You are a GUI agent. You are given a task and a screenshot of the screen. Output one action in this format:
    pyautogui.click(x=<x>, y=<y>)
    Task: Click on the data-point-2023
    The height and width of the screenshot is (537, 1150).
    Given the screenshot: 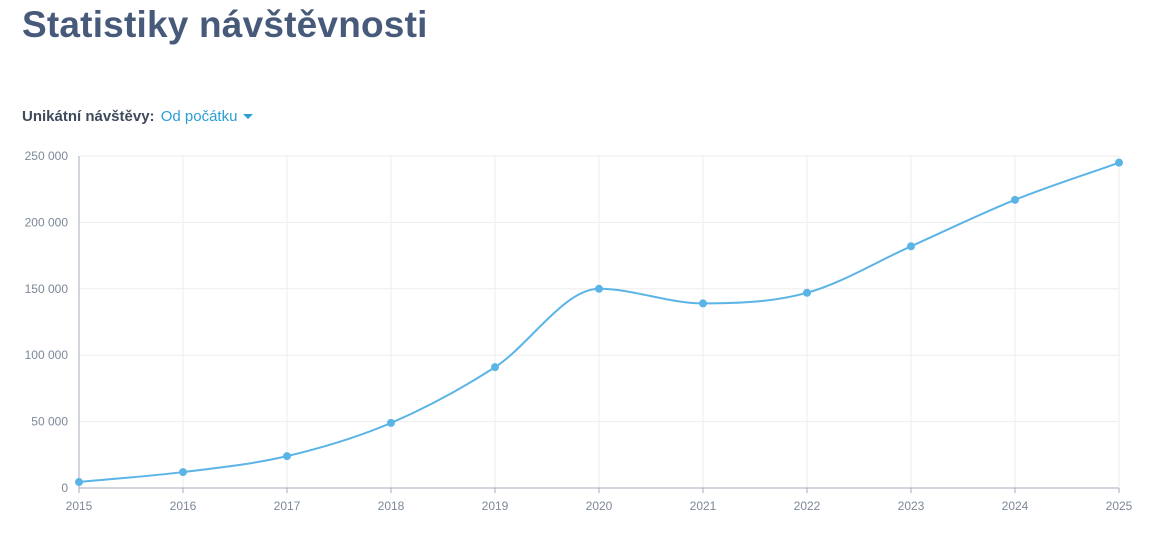 What is the action you would take?
    pyautogui.click(x=911, y=246)
    